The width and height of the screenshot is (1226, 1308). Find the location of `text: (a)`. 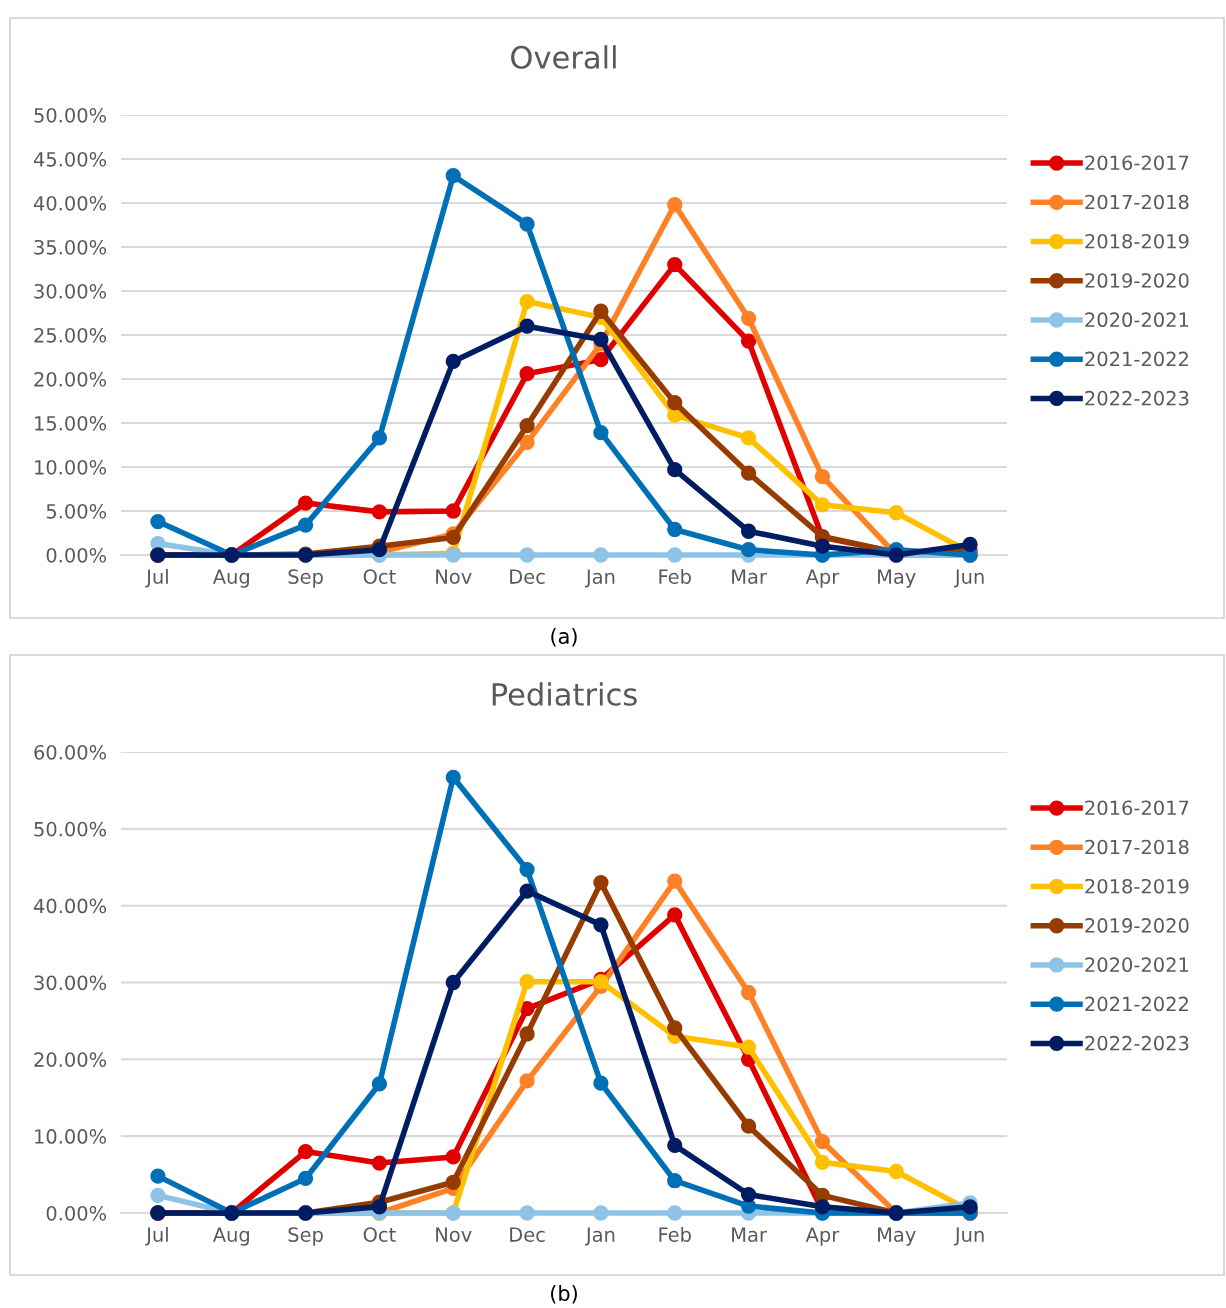

text: (a) is located at coordinates (564, 637).